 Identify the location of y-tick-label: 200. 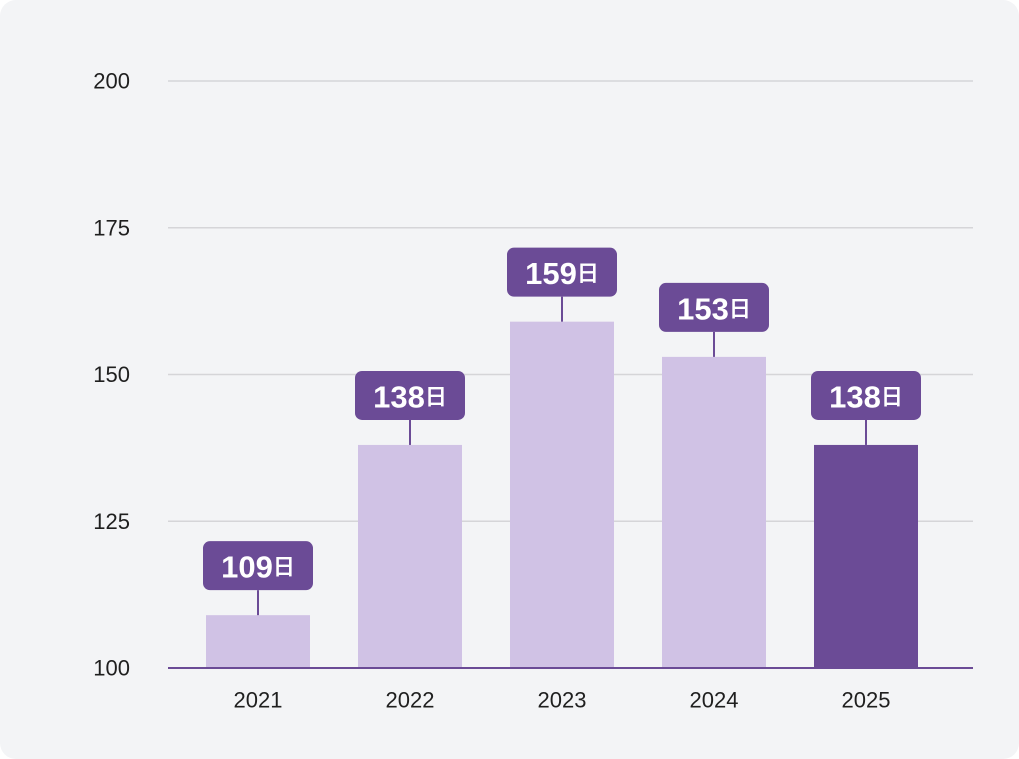
(111, 81).